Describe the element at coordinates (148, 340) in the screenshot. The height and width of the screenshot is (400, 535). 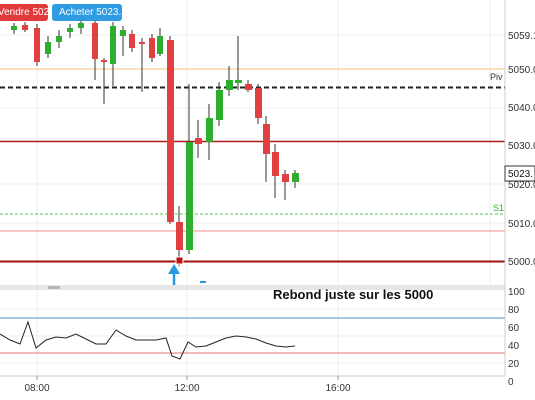
I see `oscillator-line` at that location.